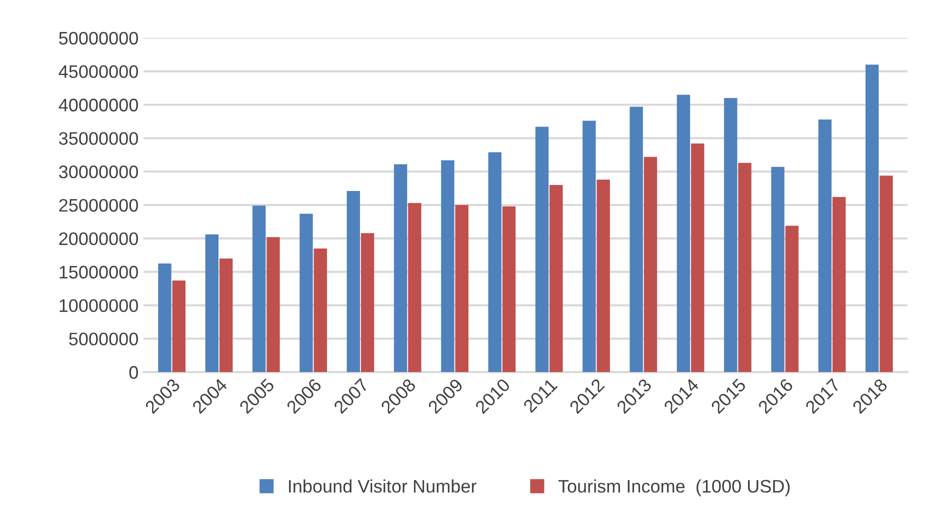  I want to click on y-tick-label: 10000000, so click(99, 305).